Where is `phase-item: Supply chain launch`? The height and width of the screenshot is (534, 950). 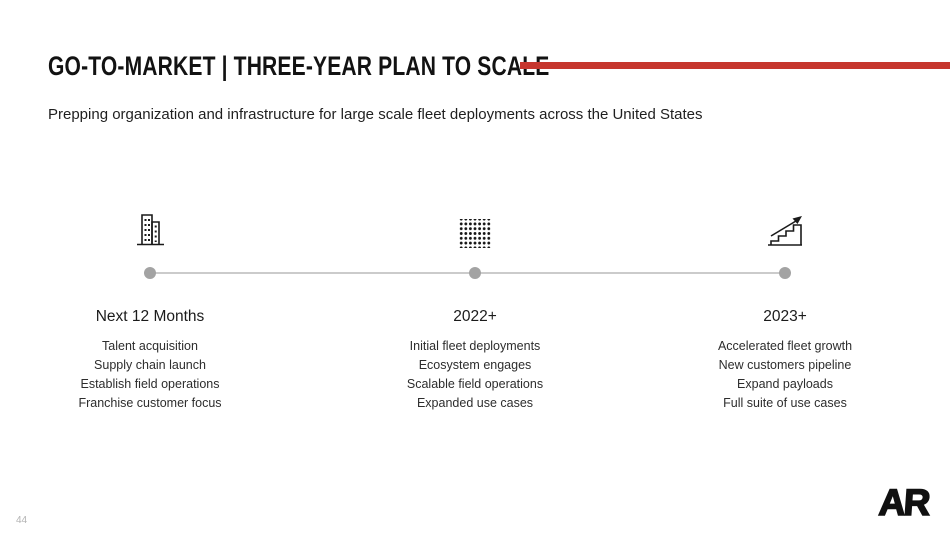
phase-item: Supply chain launch is located at coordinates (150, 365).